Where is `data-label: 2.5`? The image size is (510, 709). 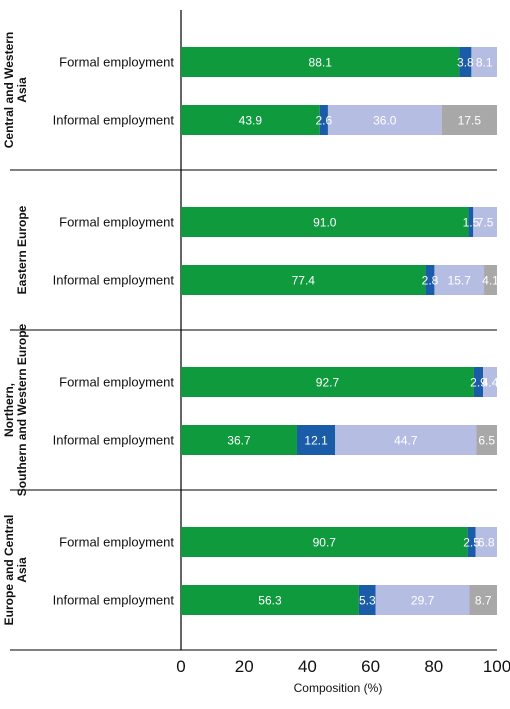
data-label: 2.5 is located at coordinates (471, 543).